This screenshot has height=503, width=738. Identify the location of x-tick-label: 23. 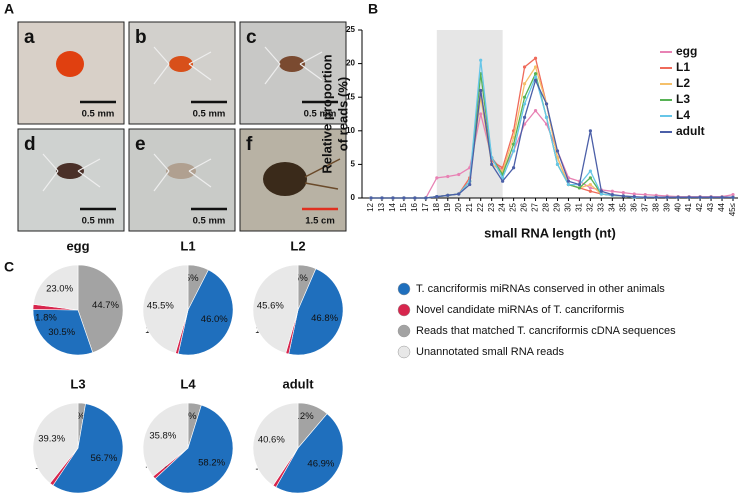
(491, 206).